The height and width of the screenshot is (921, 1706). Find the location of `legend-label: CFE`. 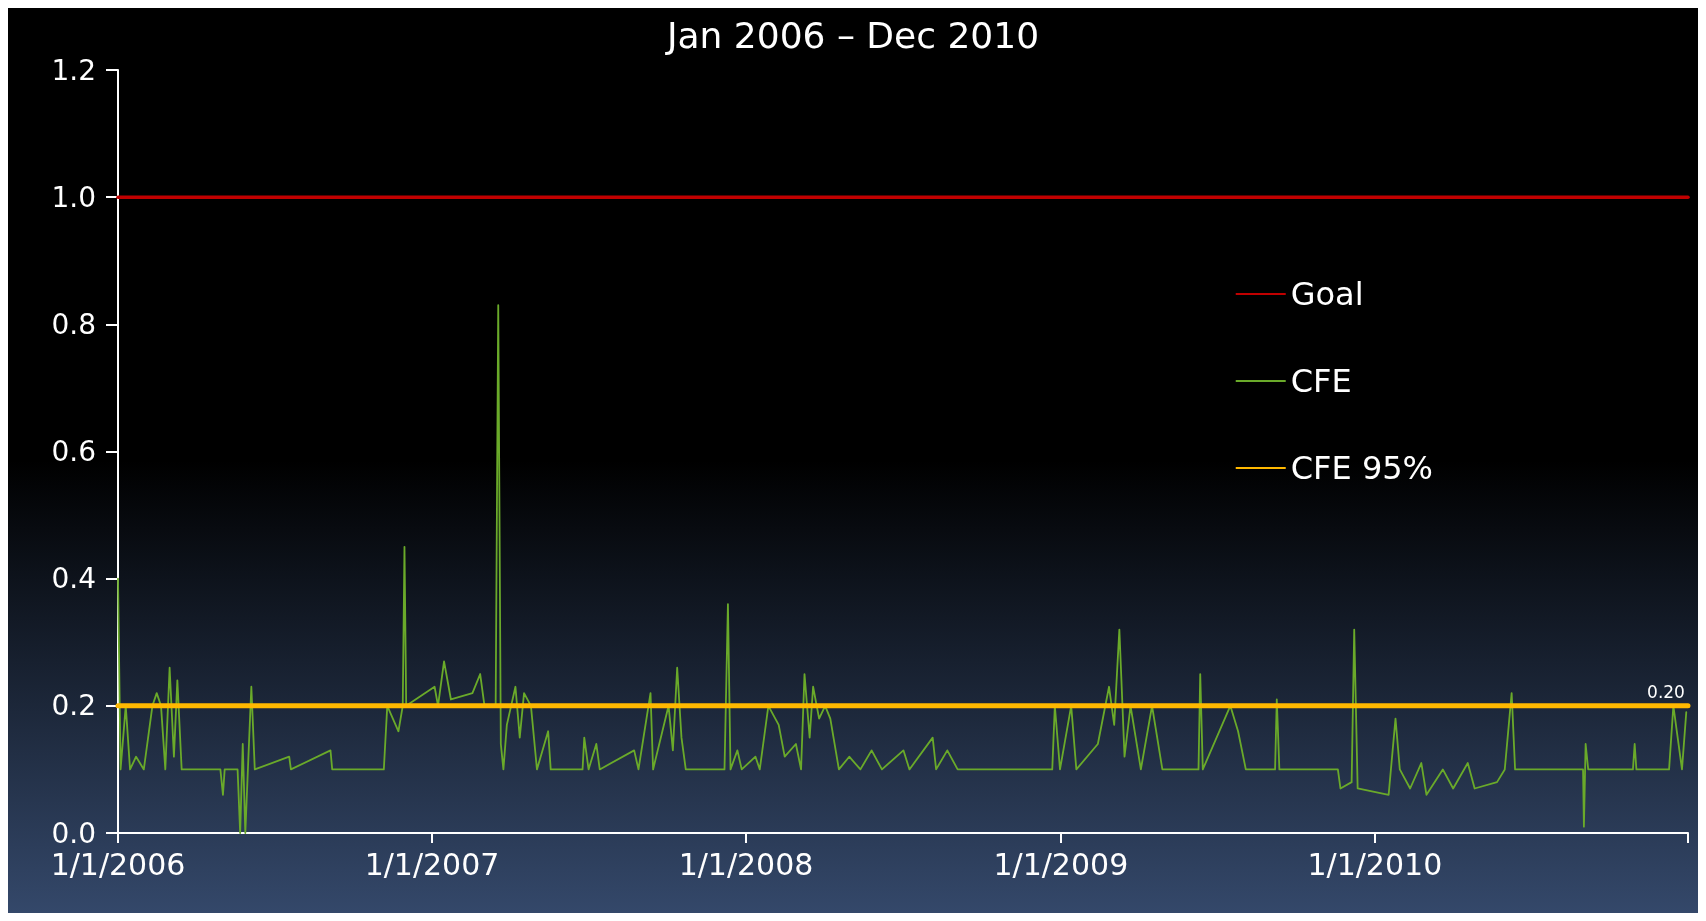

legend-label: CFE is located at coordinates (1321, 381).